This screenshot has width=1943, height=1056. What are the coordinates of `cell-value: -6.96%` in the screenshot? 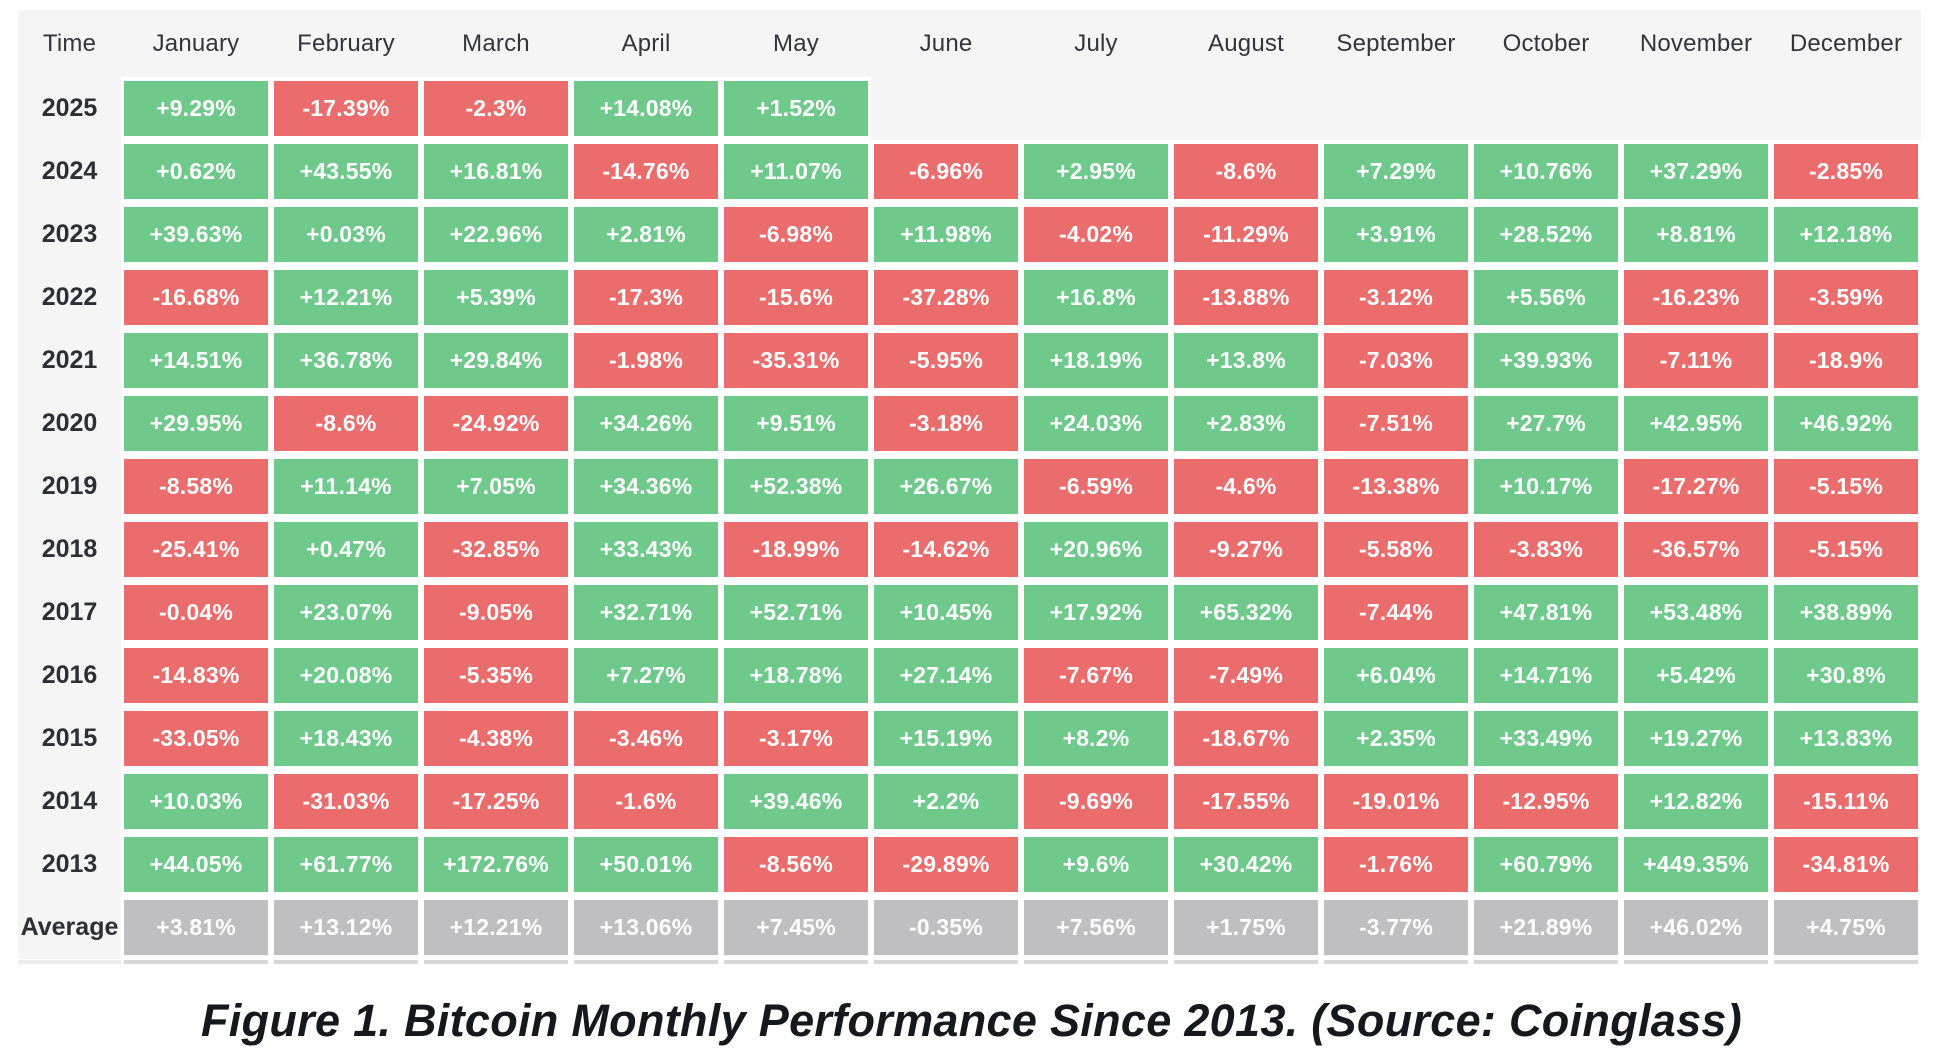 It's located at (946, 171).